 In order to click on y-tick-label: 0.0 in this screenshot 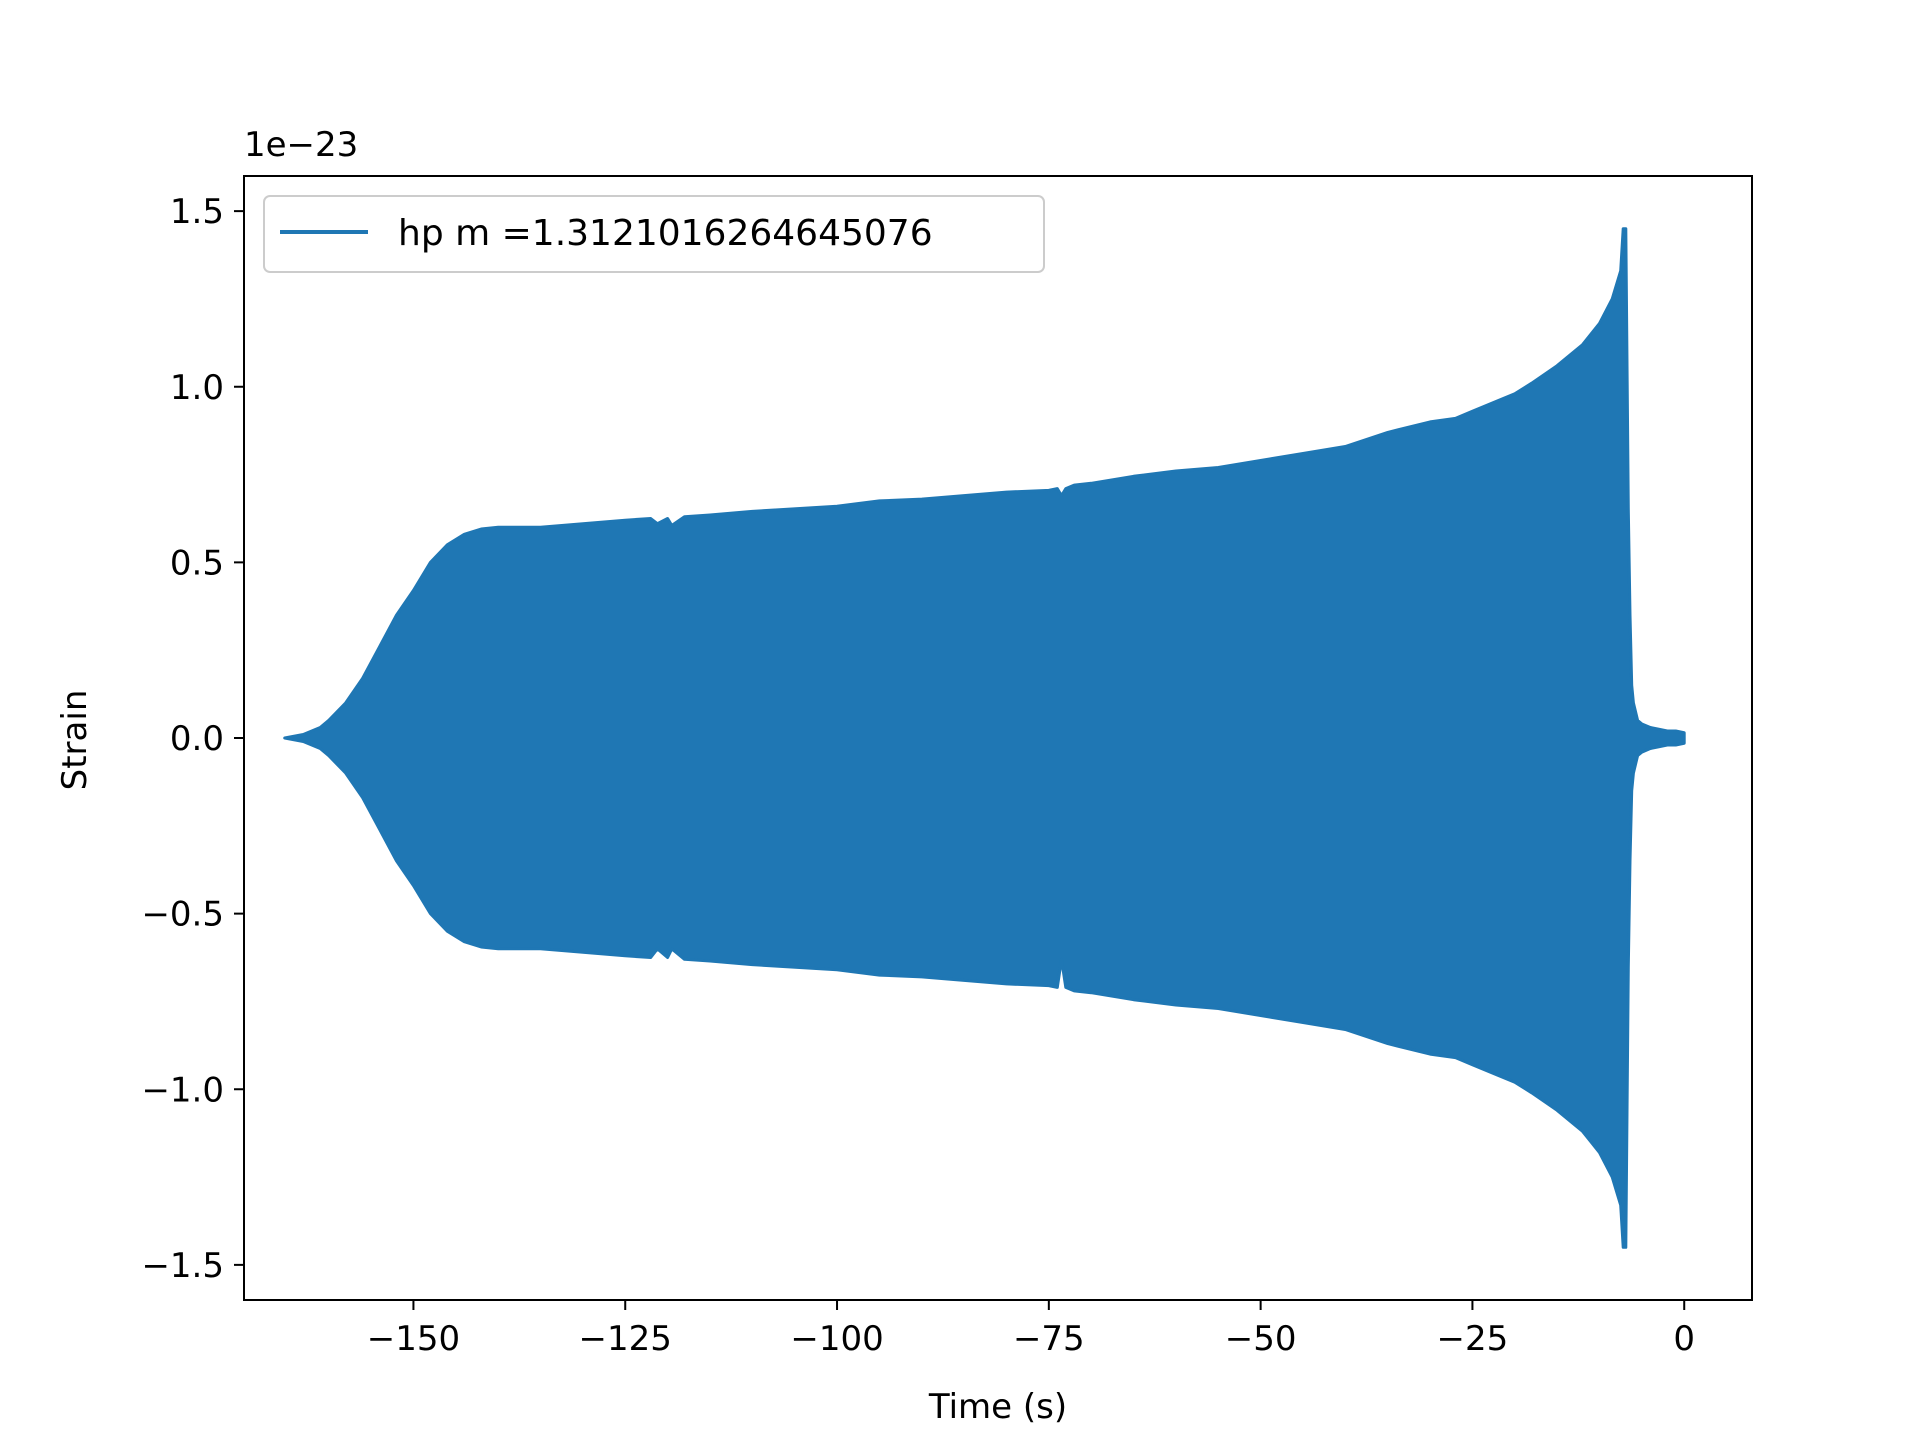, I will do `click(197, 739)`.